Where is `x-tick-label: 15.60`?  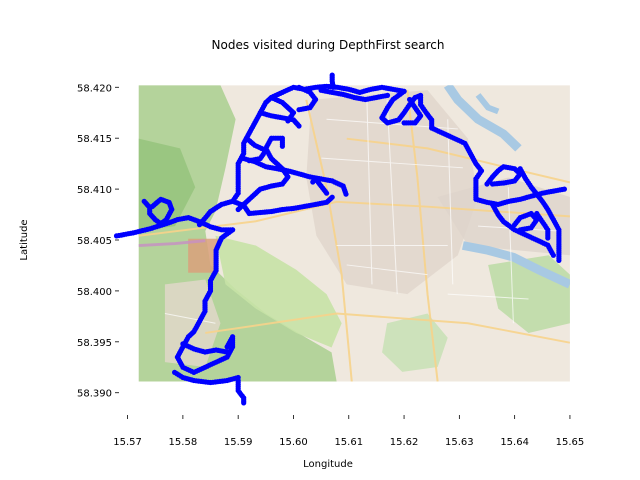 x-tick-label: 15.60 is located at coordinates (293, 442).